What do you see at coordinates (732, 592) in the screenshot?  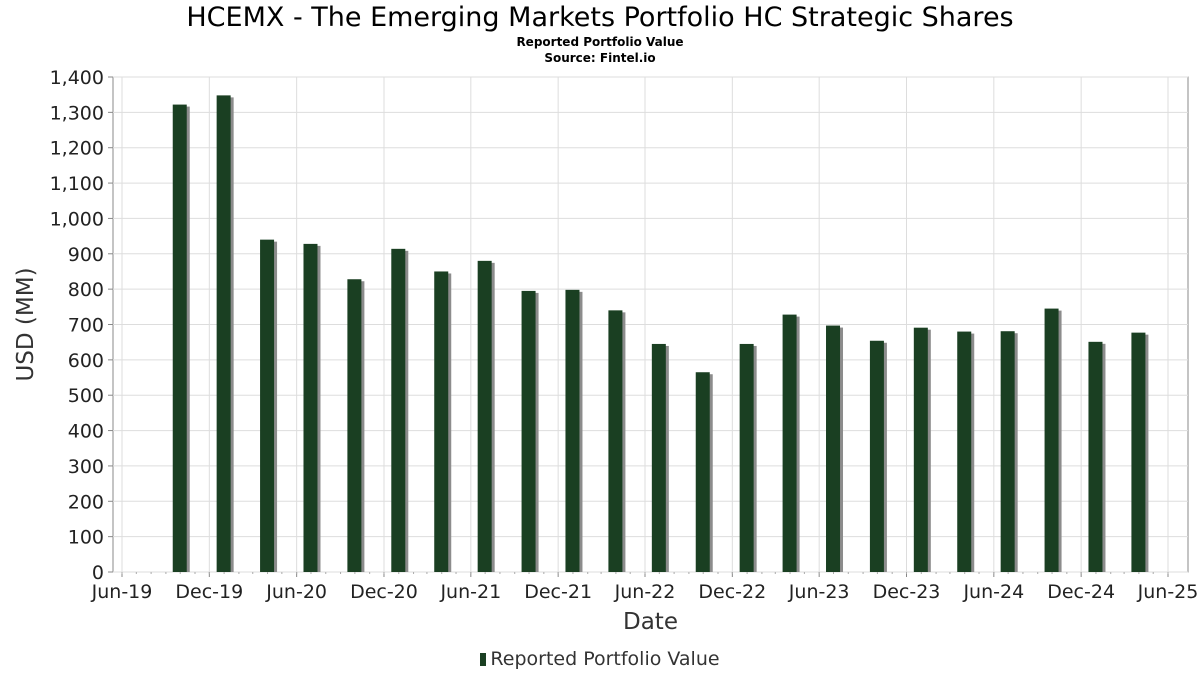 I see `x-tick-label: Dec-22` at bounding box center [732, 592].